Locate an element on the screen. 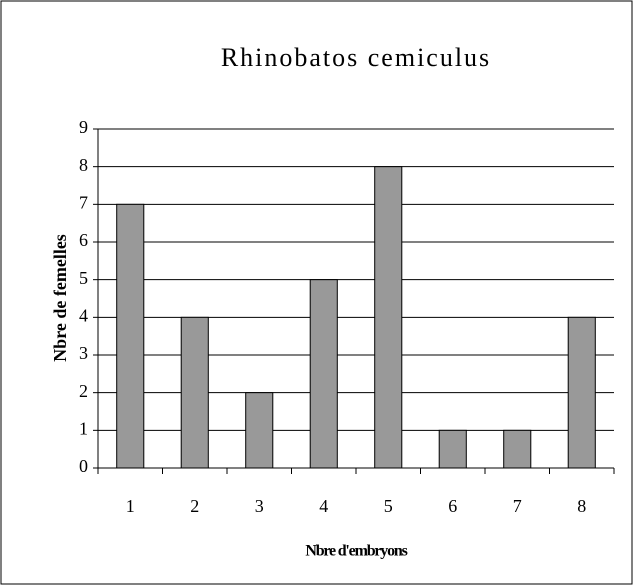  x-tick-label: 4 is located at coordinates (323, 506).